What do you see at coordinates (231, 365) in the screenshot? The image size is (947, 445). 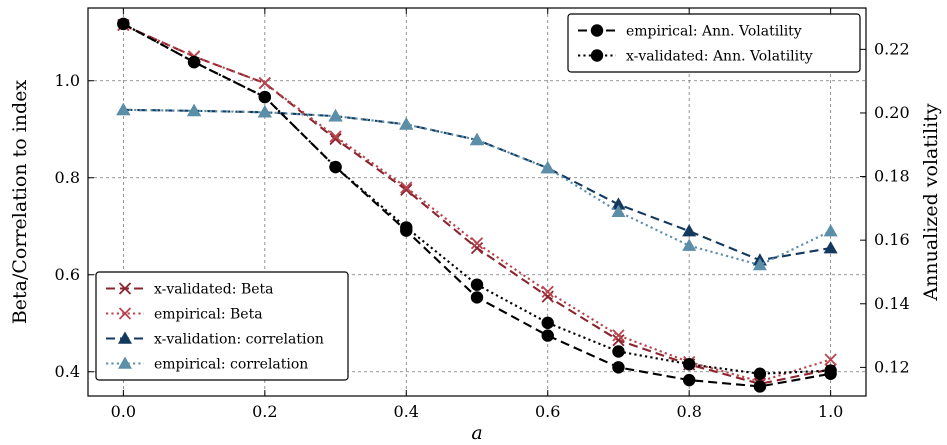 I see `legend-label: empirical: correlation` at bounding box center [231, 365].